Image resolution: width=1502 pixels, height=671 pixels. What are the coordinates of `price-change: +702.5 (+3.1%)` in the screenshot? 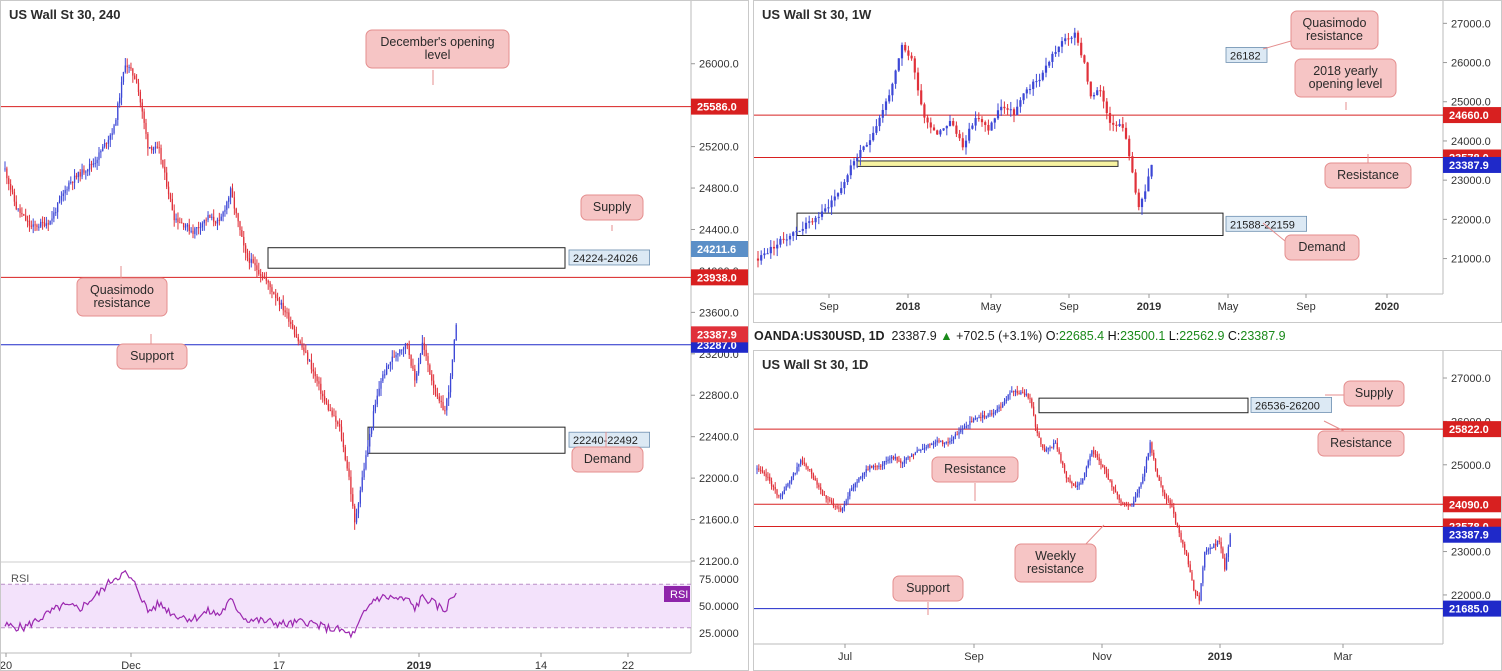 It's located at (999, 336).